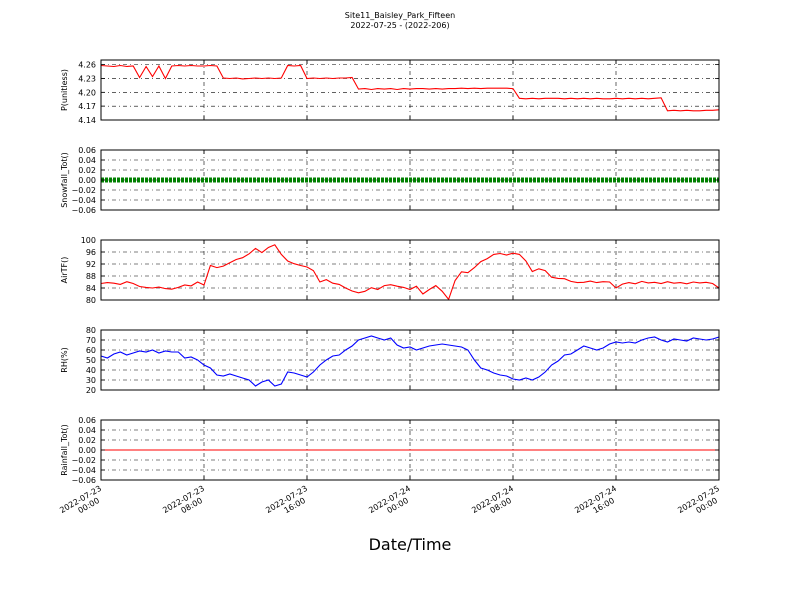 This screenshot has height=600, width=800. Describe the element at coordinates (410, 88) in the screenshot. I see `panel-1-series-line` at that location.